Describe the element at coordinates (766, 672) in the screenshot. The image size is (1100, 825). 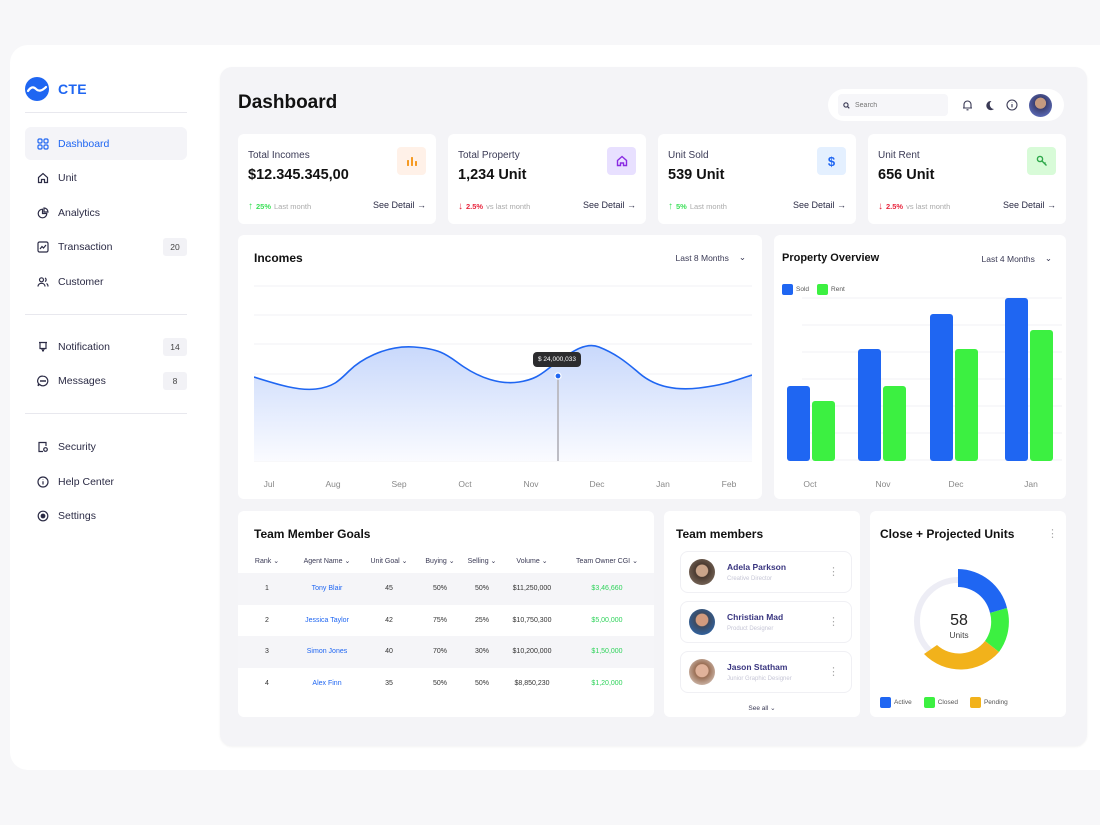
I see `team-member-item: Jason Statham Junior Graphic Designer ⋮` at that location.